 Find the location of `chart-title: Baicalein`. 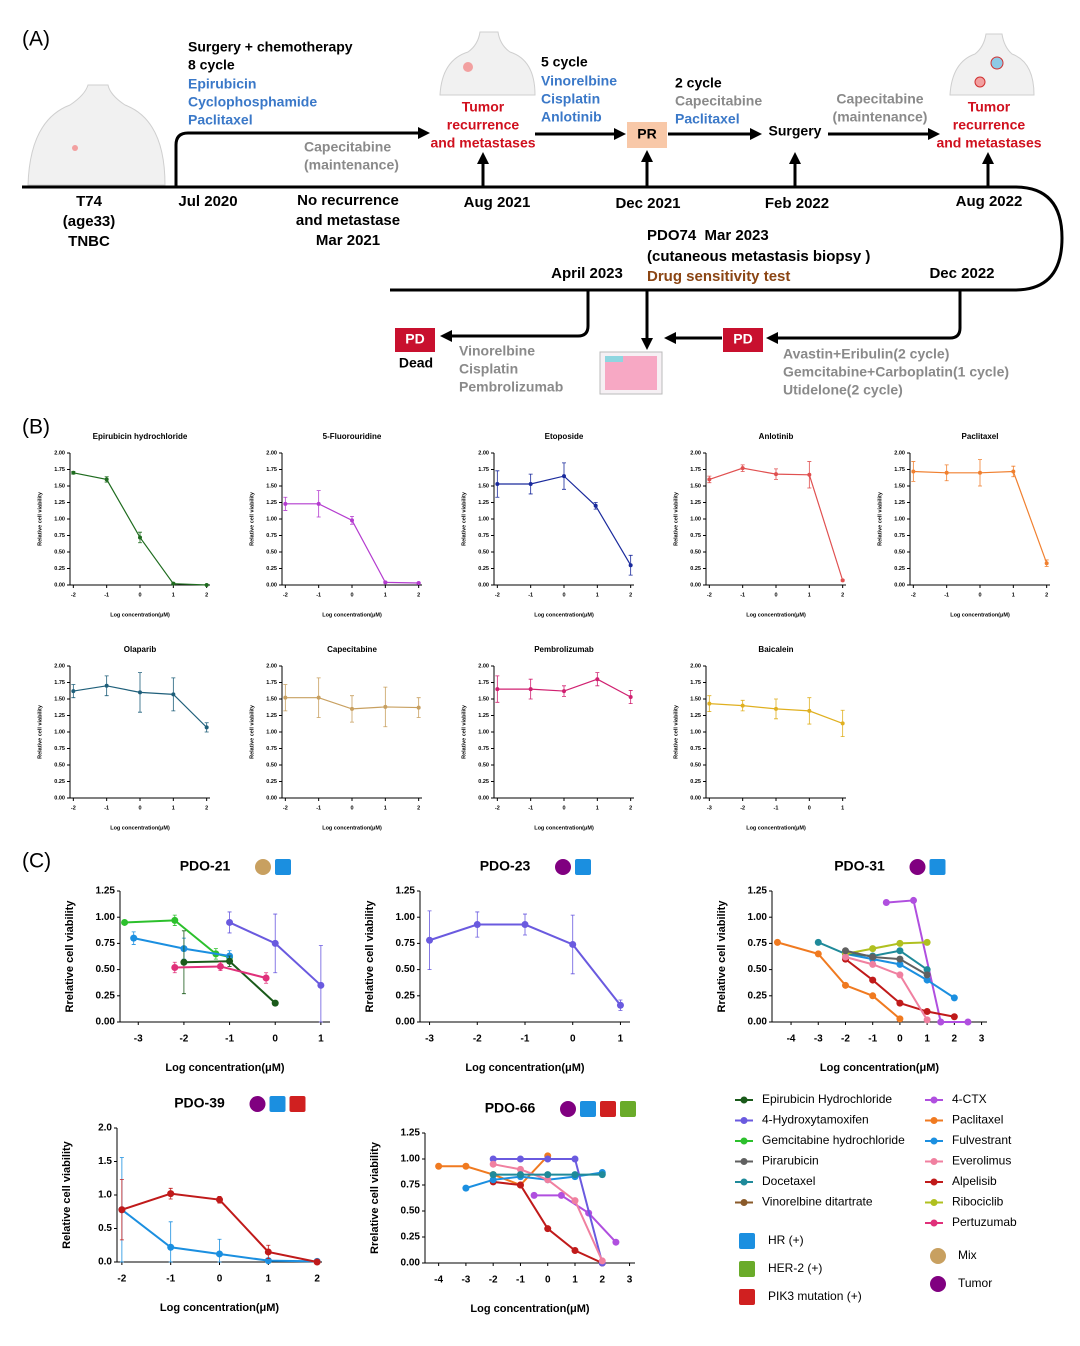

chart-title: Baicalein is located at coordinates (775, 649).